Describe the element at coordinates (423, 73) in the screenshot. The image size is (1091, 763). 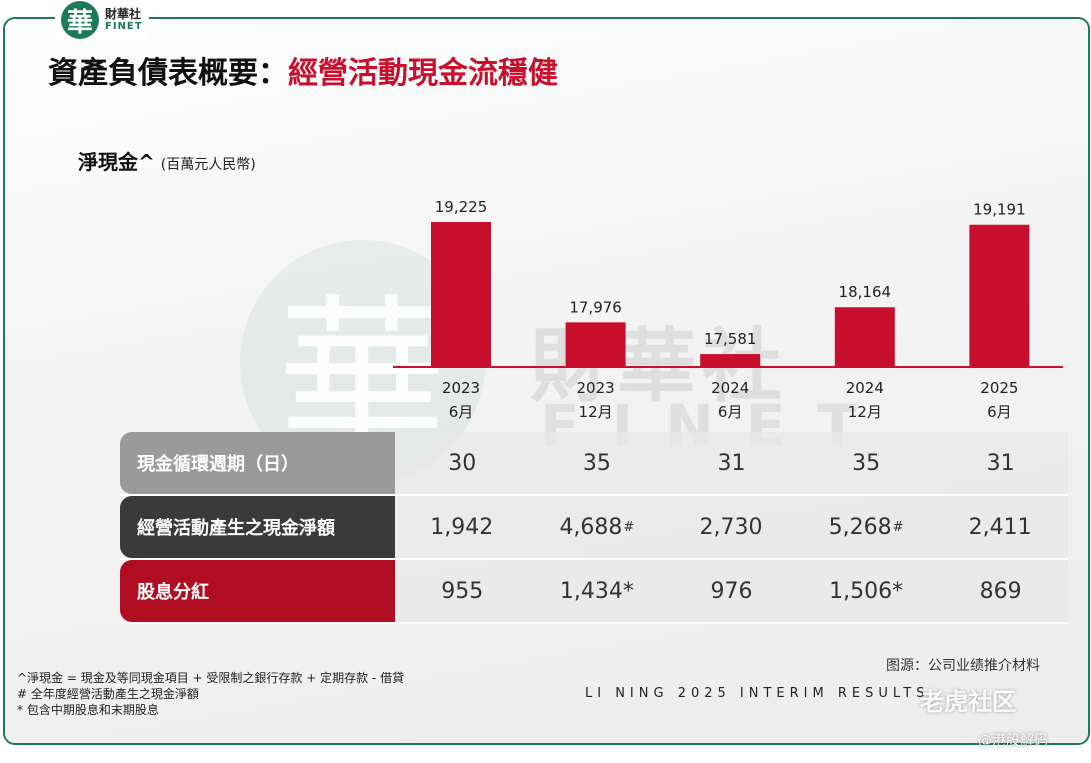
I see `title-highlight: 經營活動現金流穩健` at that location.